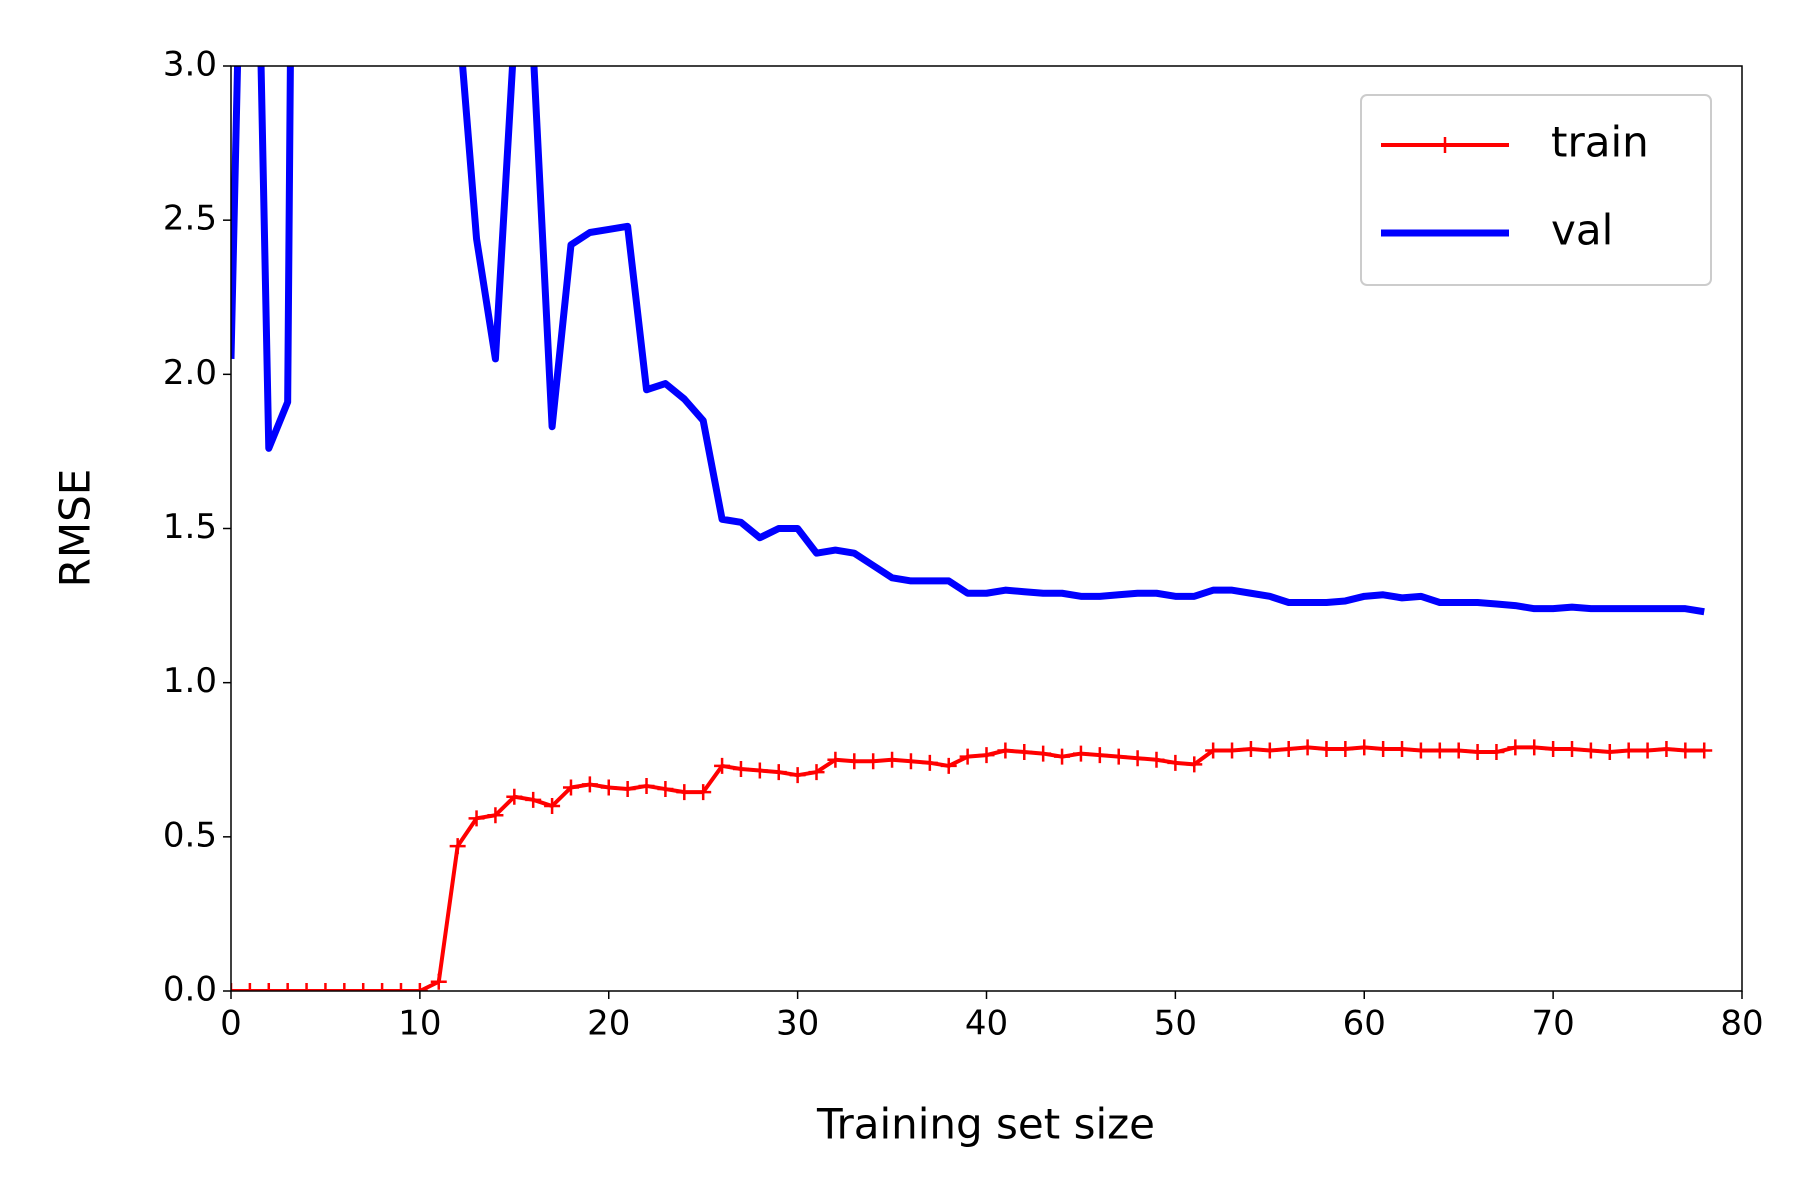 This screenshot has width=1800, height=1200. I want to click on legend-box, so click(1536, 190).